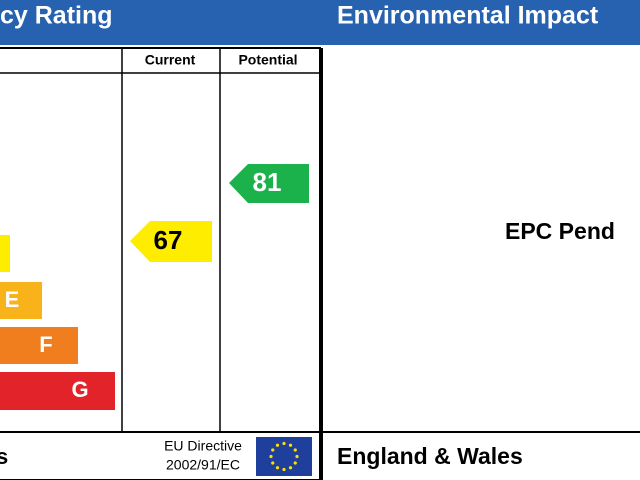 This screenshot has height=480, width=640. What do you see at coordinates (284, 456) in the screenshot?
I see `eu-stars` at bounding box center [284, 456].